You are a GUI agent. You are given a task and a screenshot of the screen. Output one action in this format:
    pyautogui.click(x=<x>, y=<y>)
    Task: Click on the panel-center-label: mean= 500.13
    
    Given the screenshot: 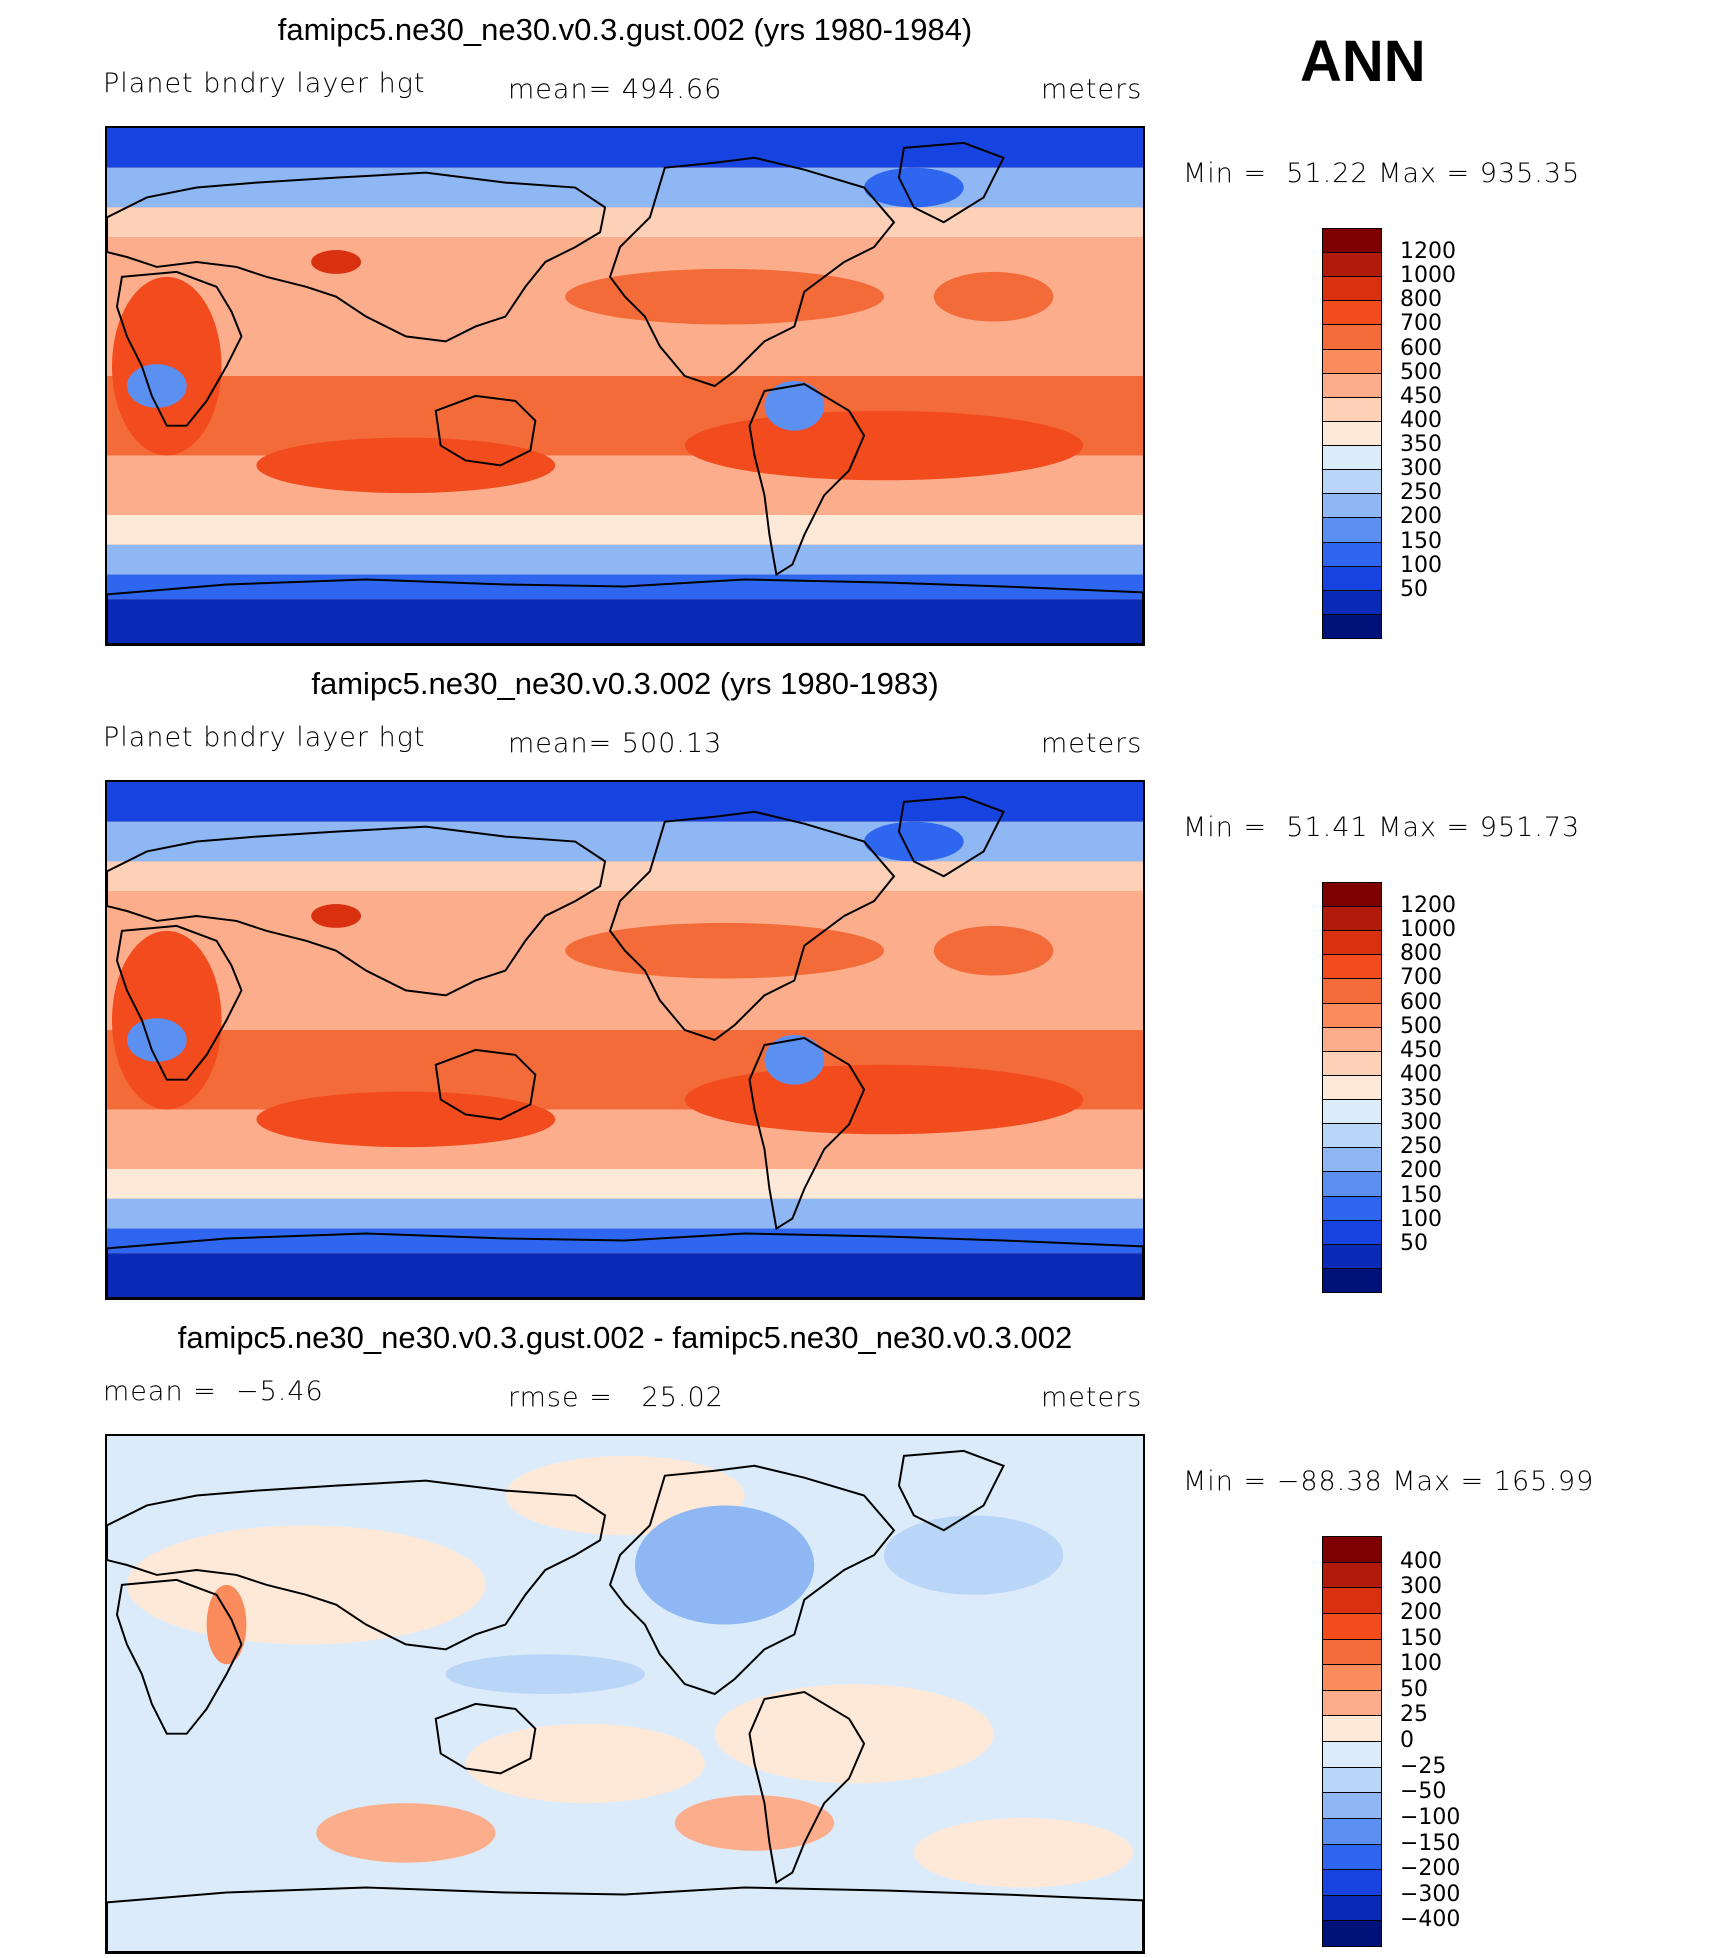 What is the action you would take?
    pyautogui.click(x=615, y=743)
    